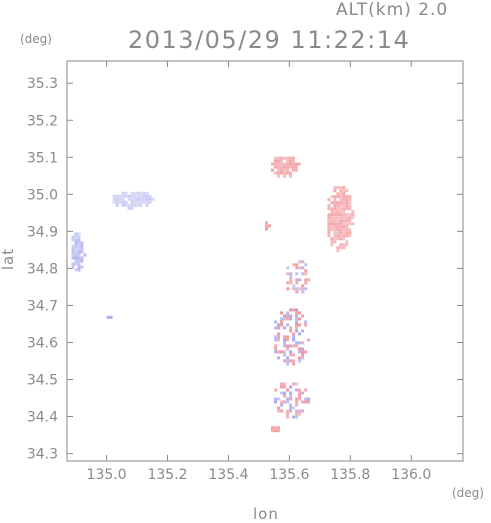 The image size is (491, 523). I want to click on y-tick-label: 34.5, so click(42, 381).